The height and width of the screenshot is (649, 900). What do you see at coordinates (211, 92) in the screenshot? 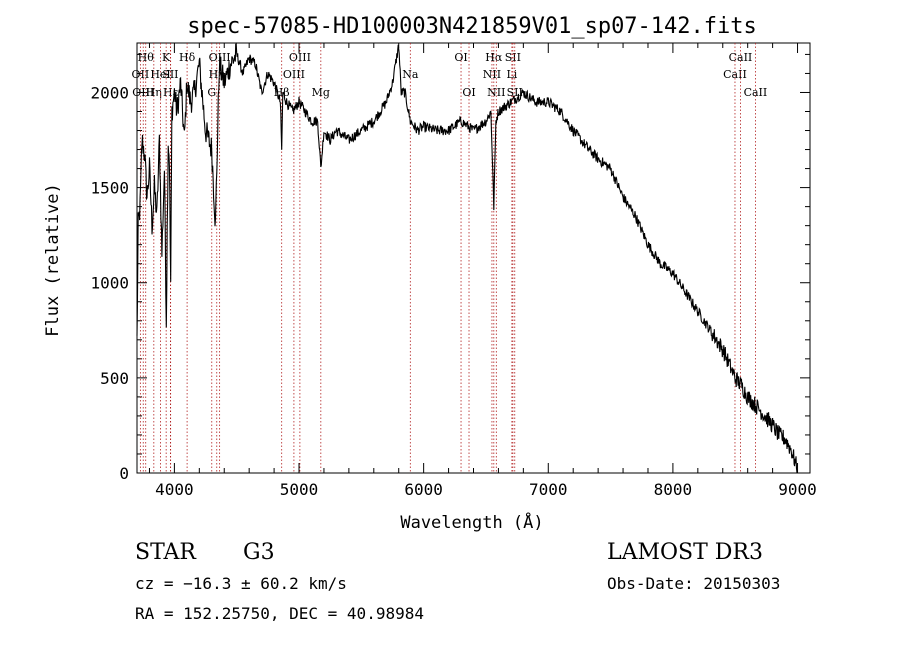
I see `spectral-line-label: G` at bounding box center [211, 92].